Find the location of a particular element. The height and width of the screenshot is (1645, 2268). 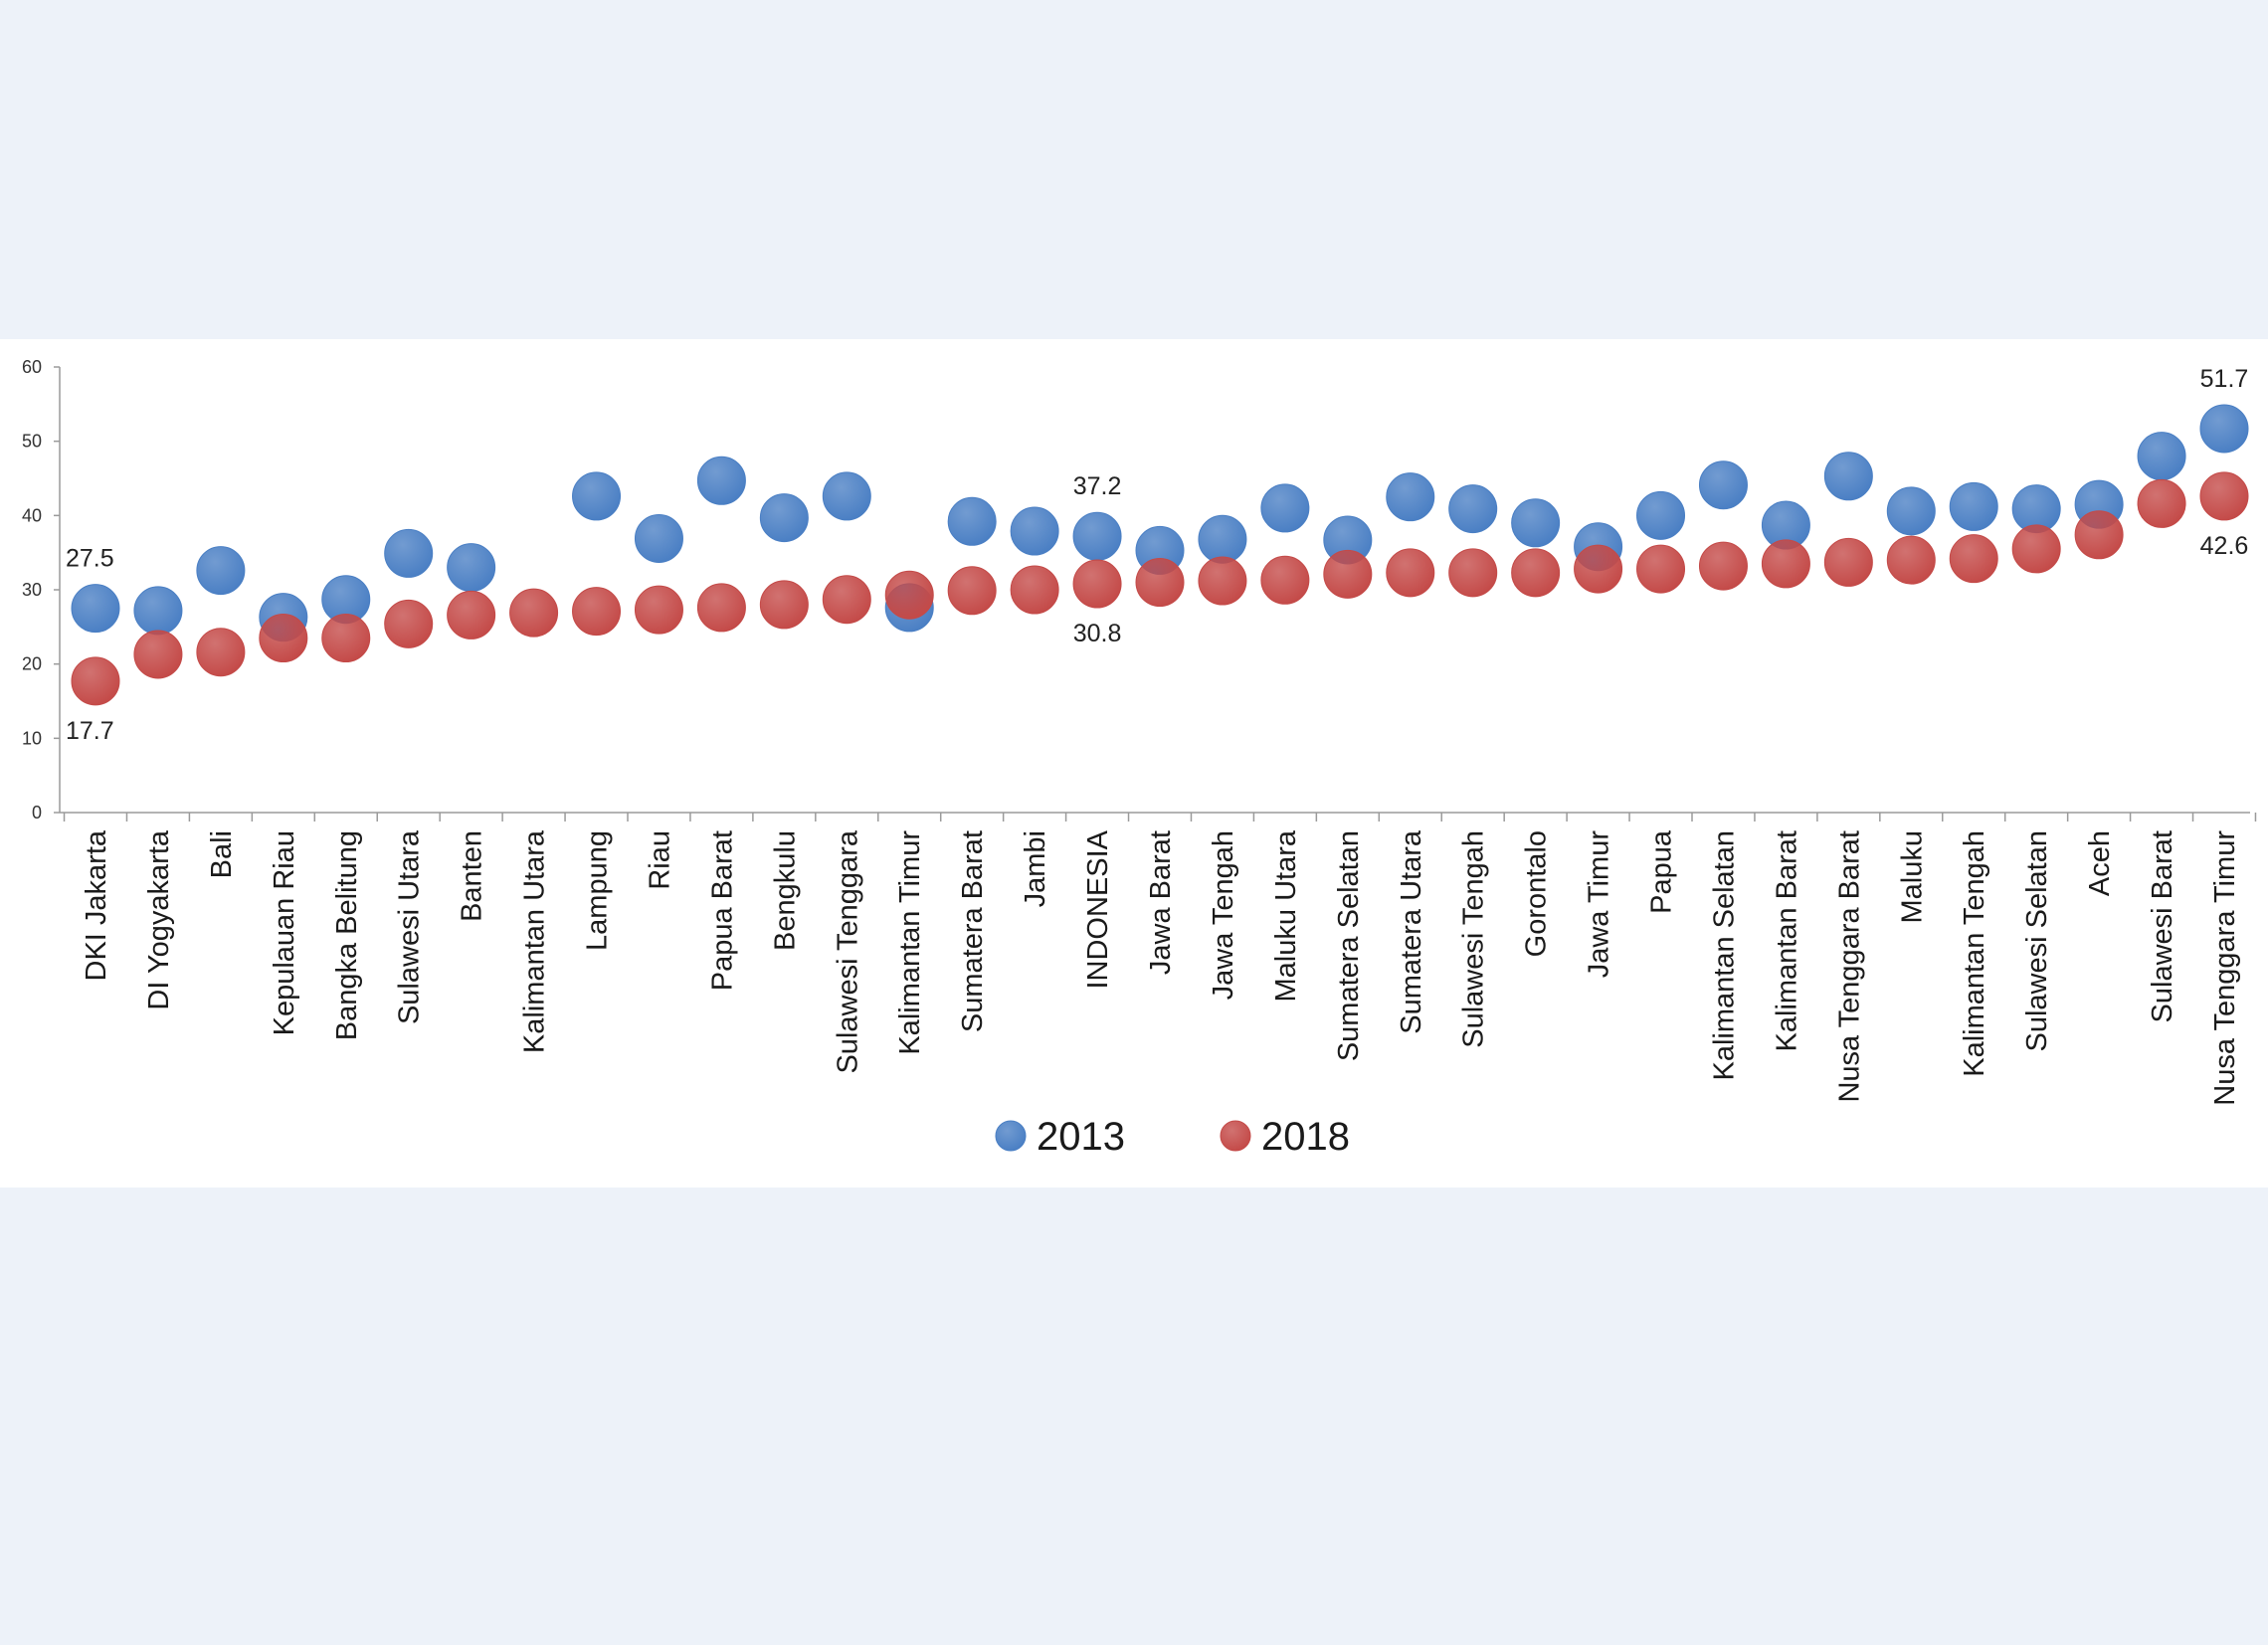

legend-marker-2013 is located at coordinates (1011, 1136).